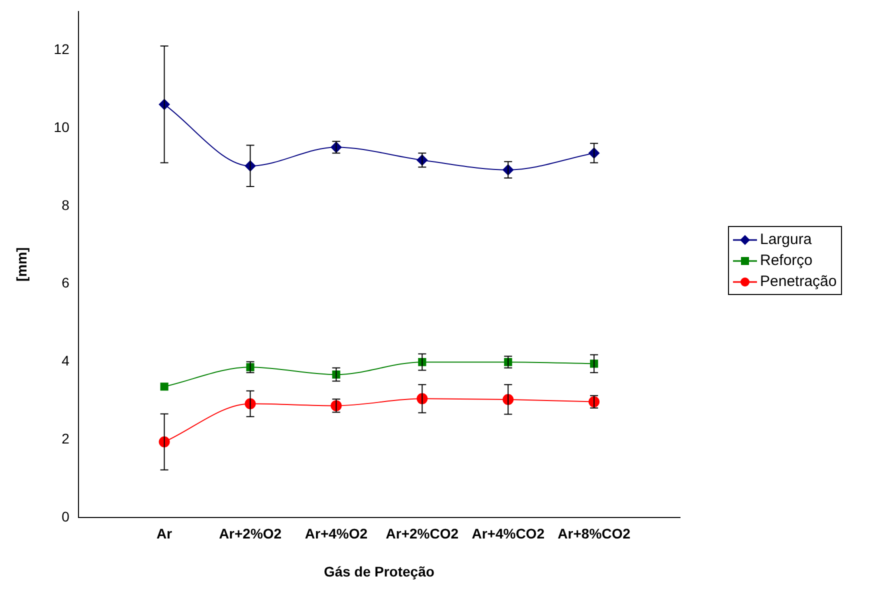  Describe the element at coordinates (66, 360) in the screenshot. I see `y-tick-label: 4` at that location.